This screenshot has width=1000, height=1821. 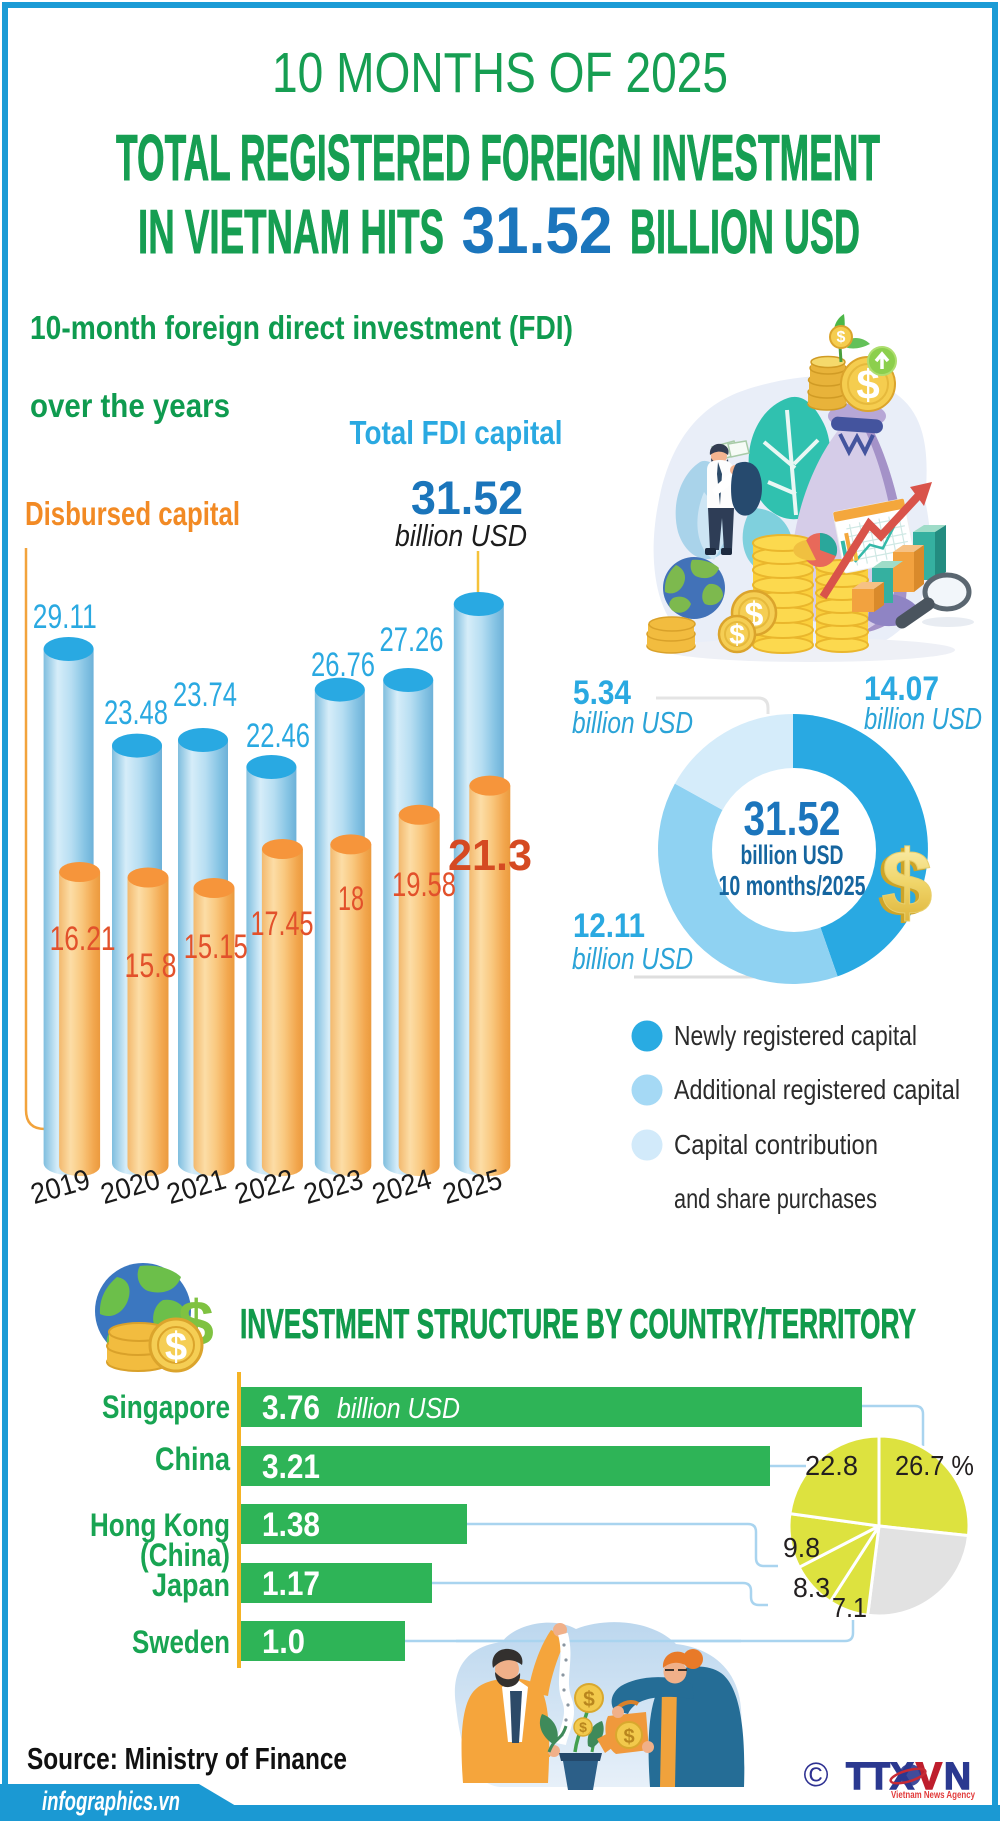 What do you see at coordinates (745, 232) in the screenshot?
I see `svg-text: BILLION USD` at bounding box center [745, 232].